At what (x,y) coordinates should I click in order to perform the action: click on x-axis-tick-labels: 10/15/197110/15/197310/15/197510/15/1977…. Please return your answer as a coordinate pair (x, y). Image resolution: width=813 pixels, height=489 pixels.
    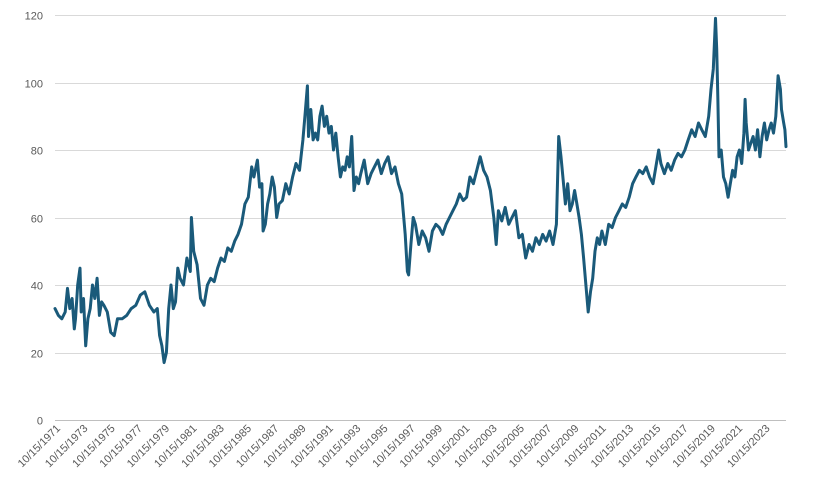
    Looking at the image, I should click on (394, 446).